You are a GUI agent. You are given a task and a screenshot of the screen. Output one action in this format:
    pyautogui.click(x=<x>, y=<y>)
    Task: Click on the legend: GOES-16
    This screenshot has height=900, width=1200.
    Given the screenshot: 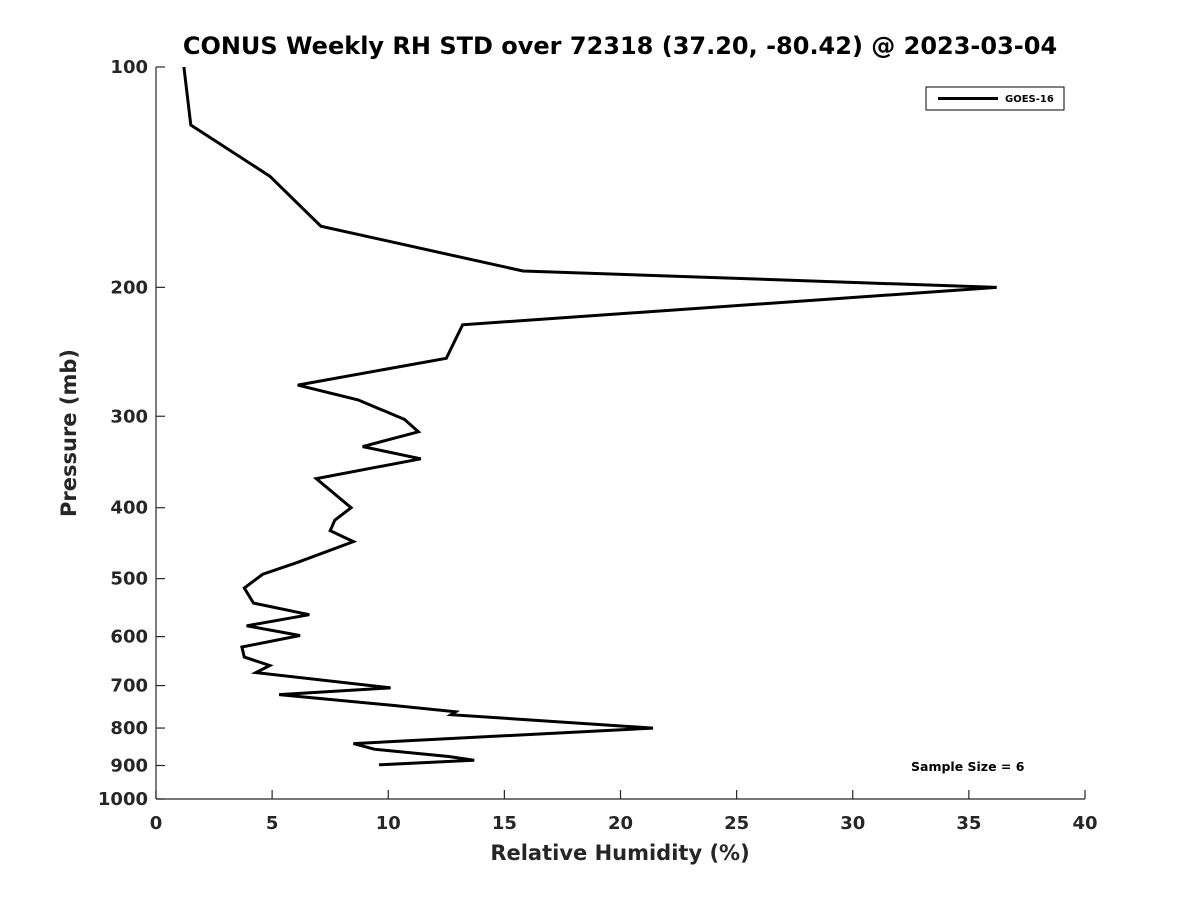 What is the action you would take?
    pyautogui.click(x=995, y=98)
    